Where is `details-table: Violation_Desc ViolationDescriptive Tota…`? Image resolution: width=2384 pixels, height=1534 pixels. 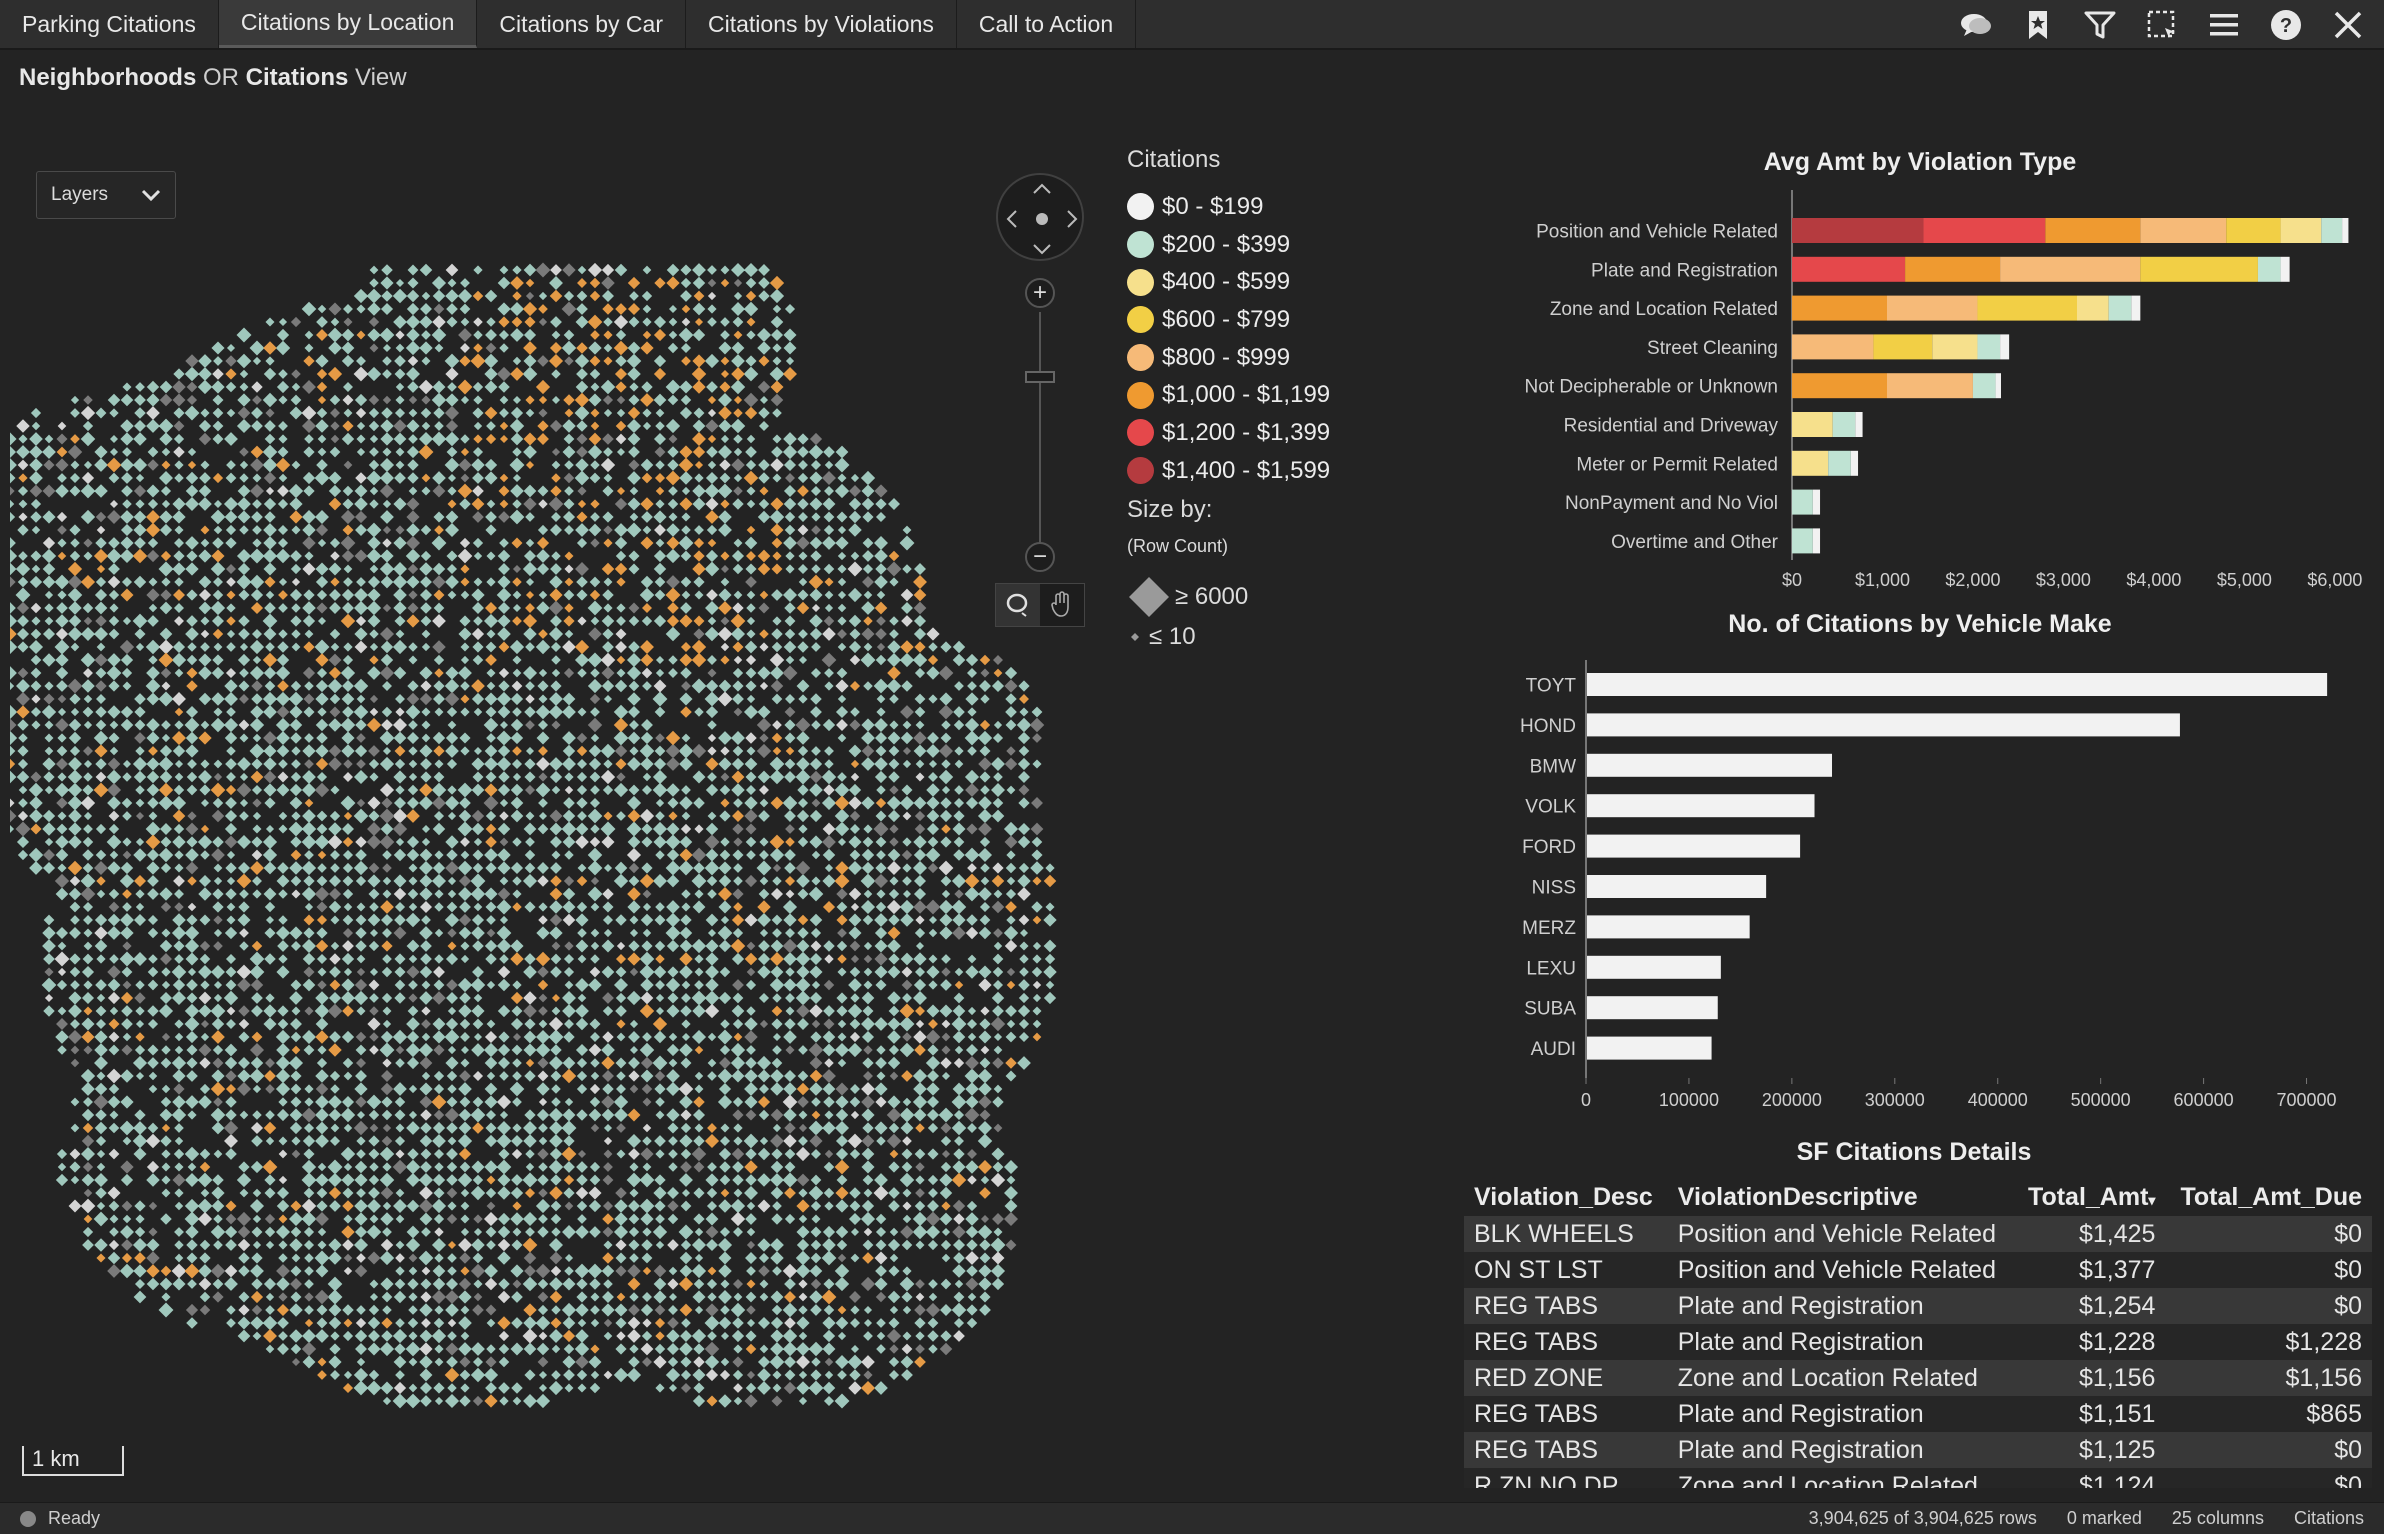 details-table: Violation_Desc ViolationDescriptive Tota… is located at coordinates (1918, 1333).